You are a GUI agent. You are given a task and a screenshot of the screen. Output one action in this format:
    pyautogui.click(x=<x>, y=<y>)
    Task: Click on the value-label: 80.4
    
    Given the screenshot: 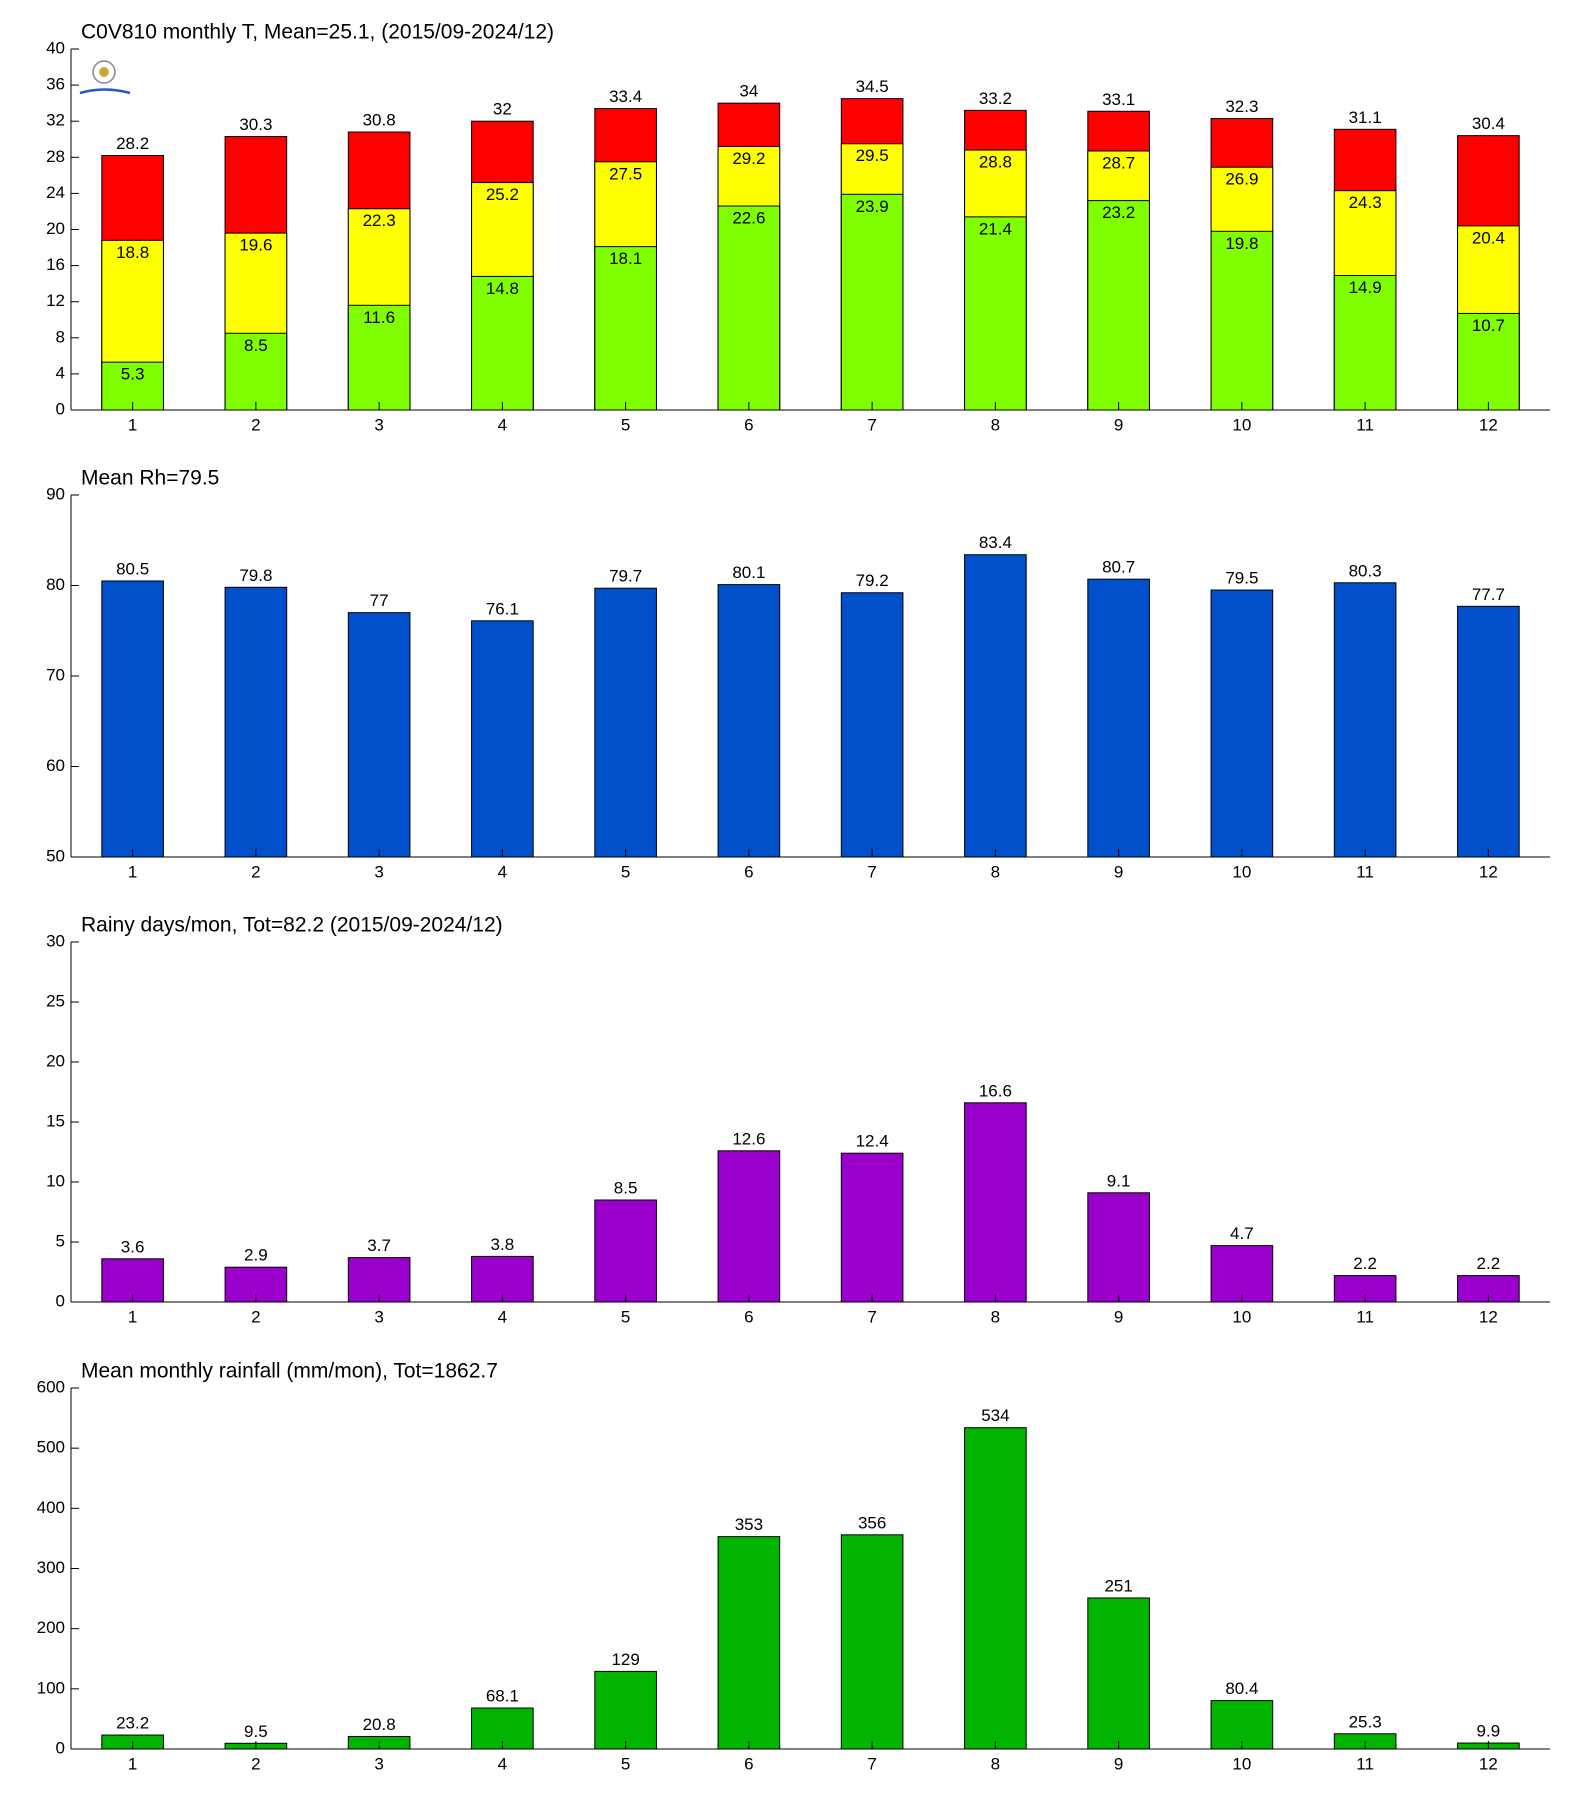 What is the action you would take?
    pyautogui.click(x=1241, y=1688)
    